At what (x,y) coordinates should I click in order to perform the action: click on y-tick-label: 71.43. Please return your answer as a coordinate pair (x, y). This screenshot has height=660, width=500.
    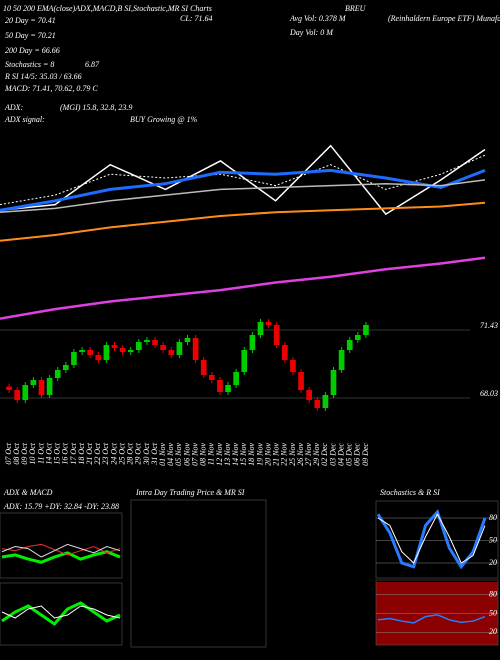
    Looking at the image, I should click on (489, 325).